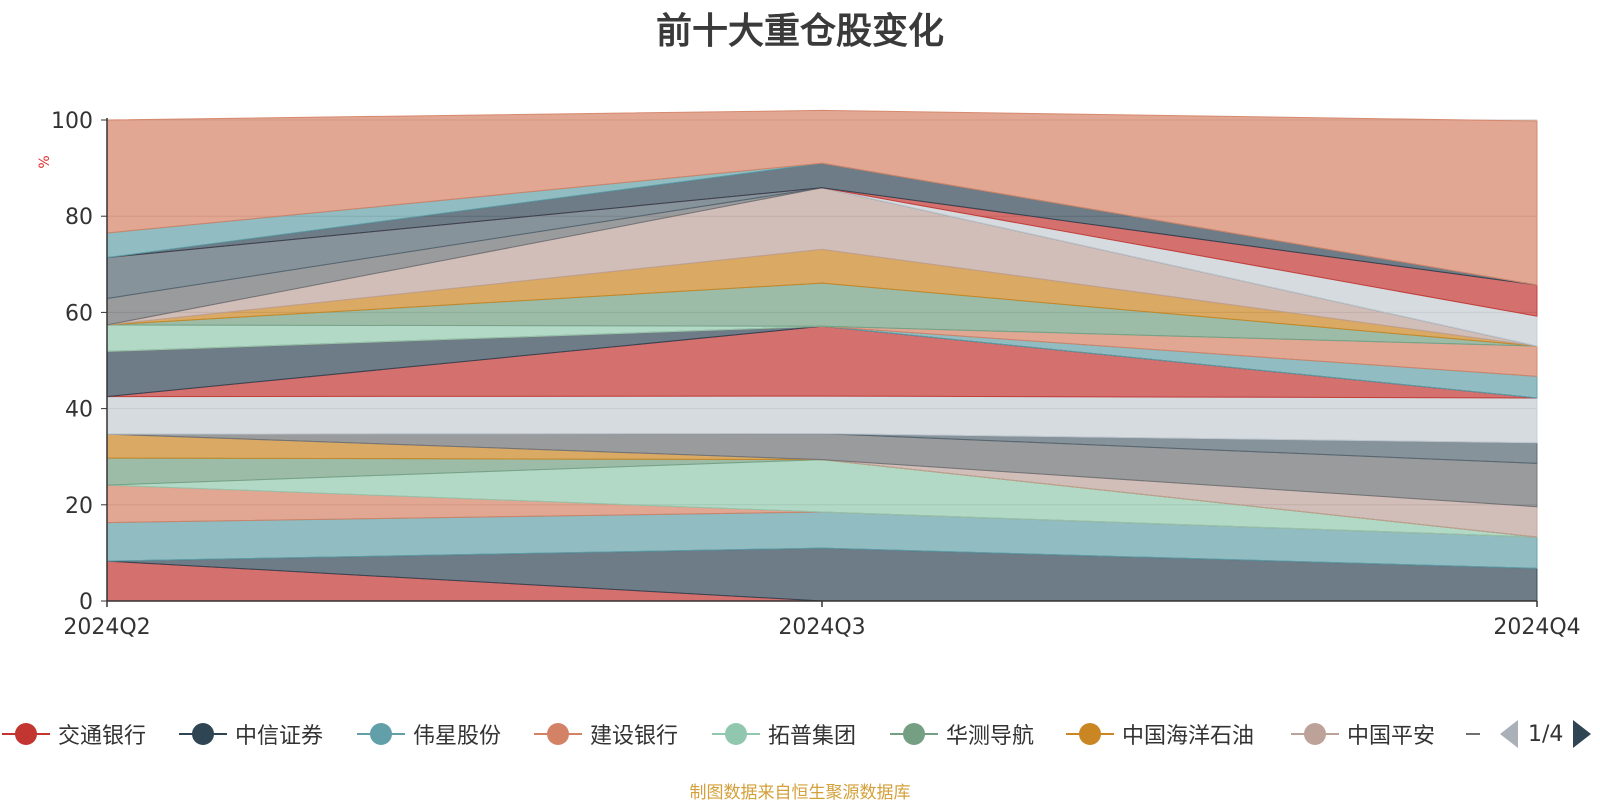 The image size is (1600, 803). I want to click on y-tick-label: 60, so click(79, 313).